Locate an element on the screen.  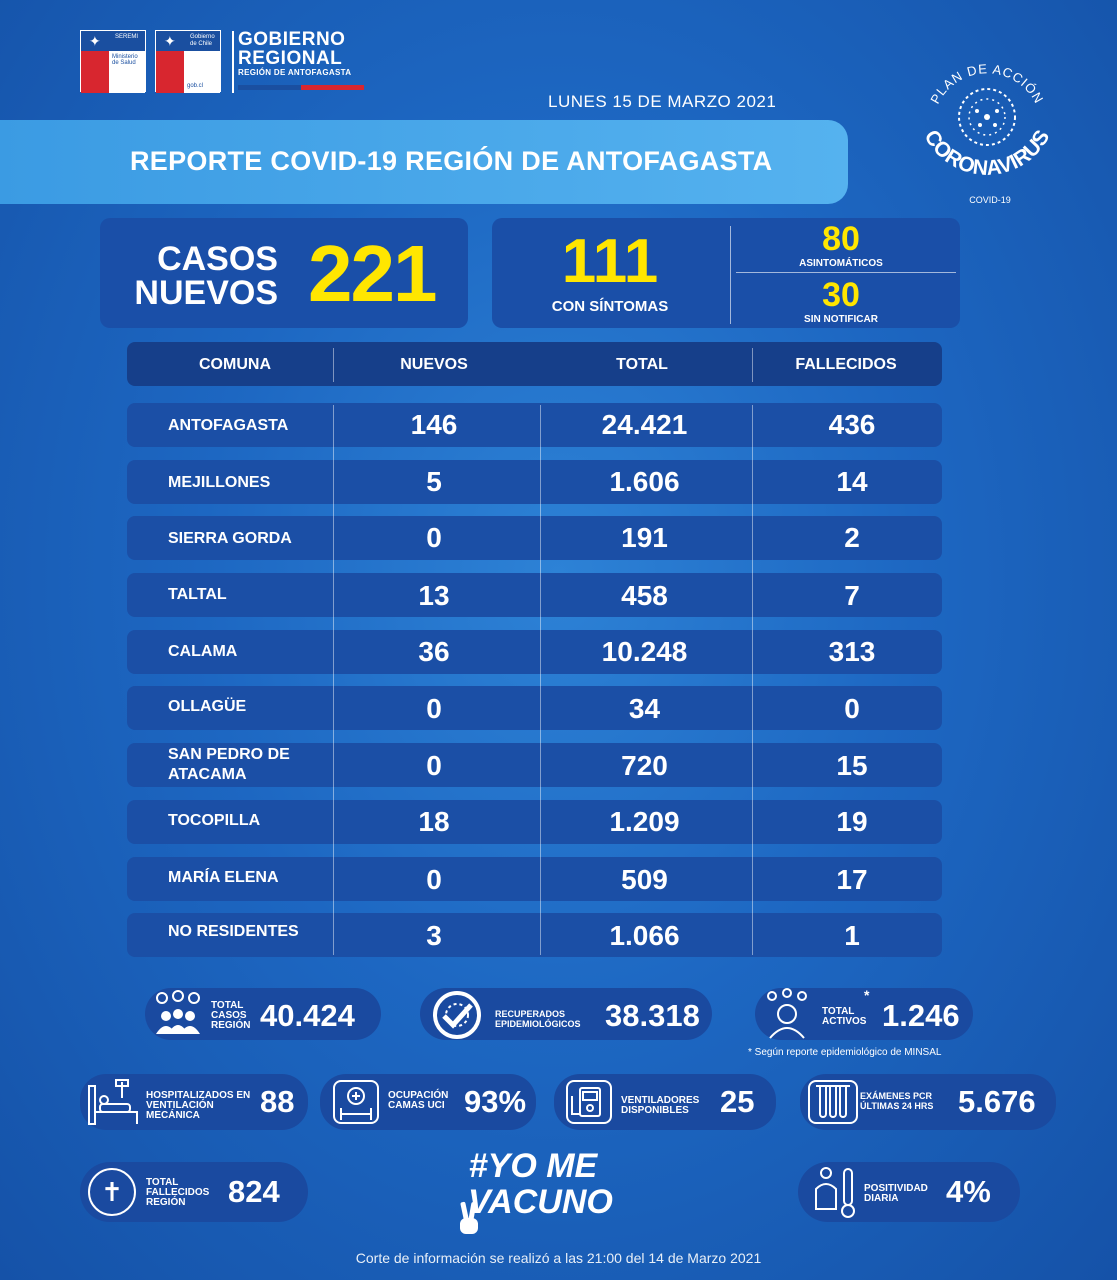
cell-nuevos: 3 is located at coordinates (434, 935).